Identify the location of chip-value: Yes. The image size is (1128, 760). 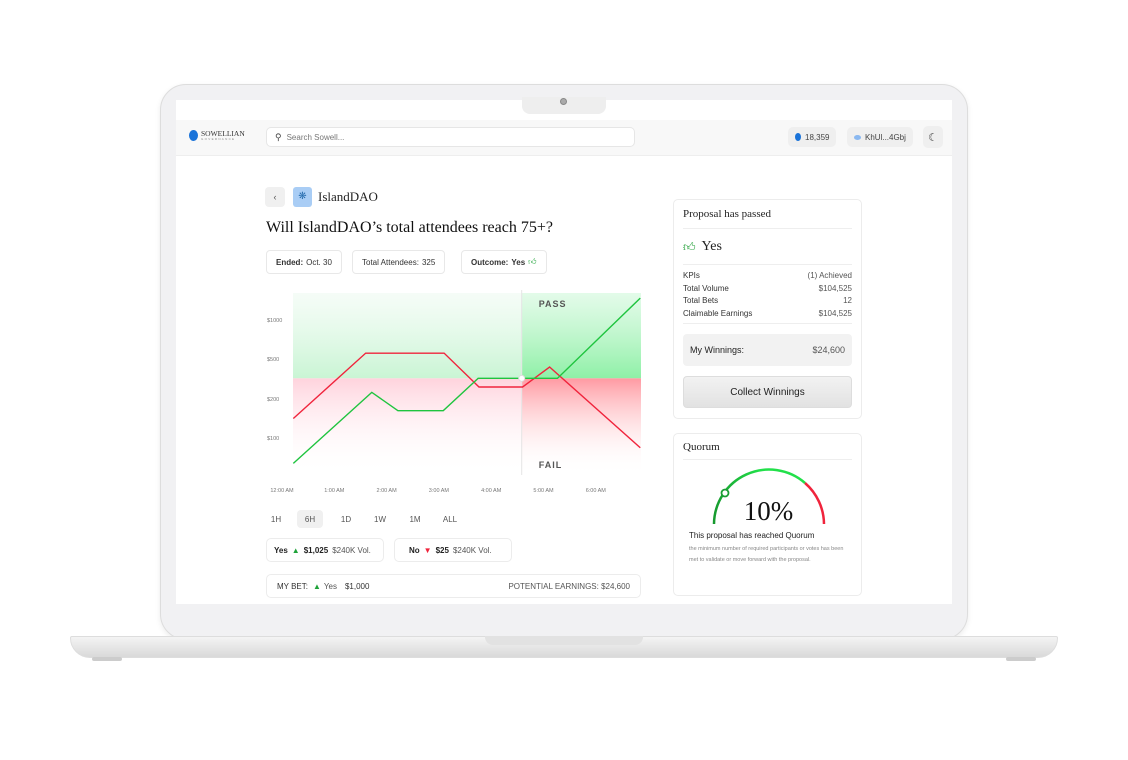
(518, 262).